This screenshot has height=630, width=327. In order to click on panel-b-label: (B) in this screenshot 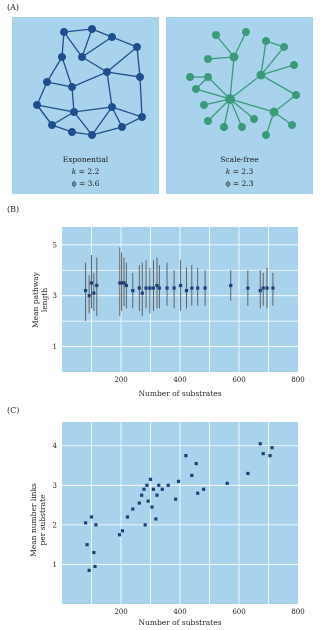, I will do `click(13, 209)`.